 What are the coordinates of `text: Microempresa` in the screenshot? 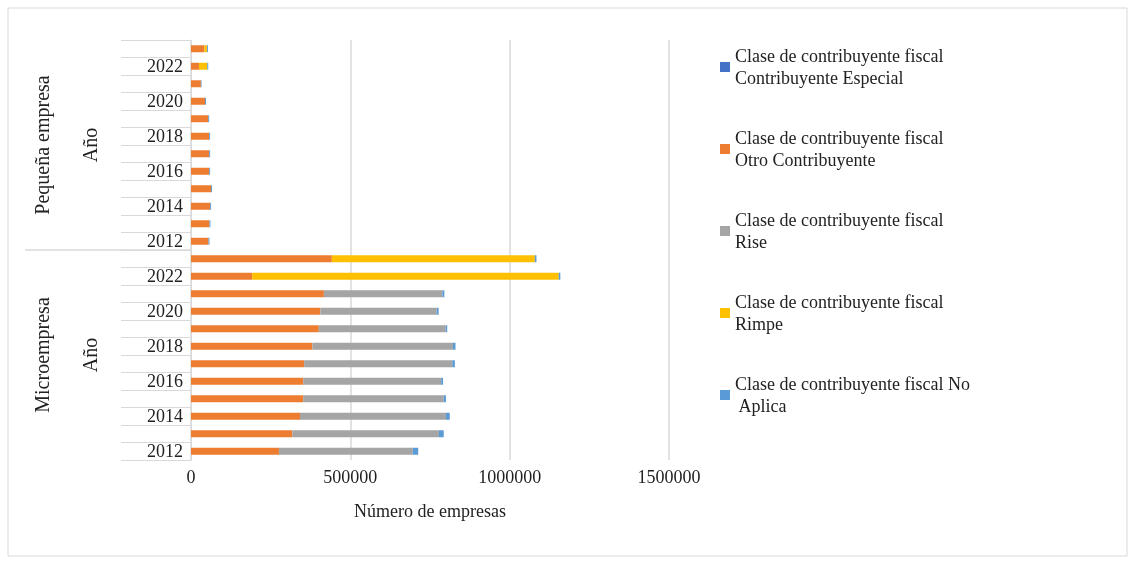 It's located at (42, 355).